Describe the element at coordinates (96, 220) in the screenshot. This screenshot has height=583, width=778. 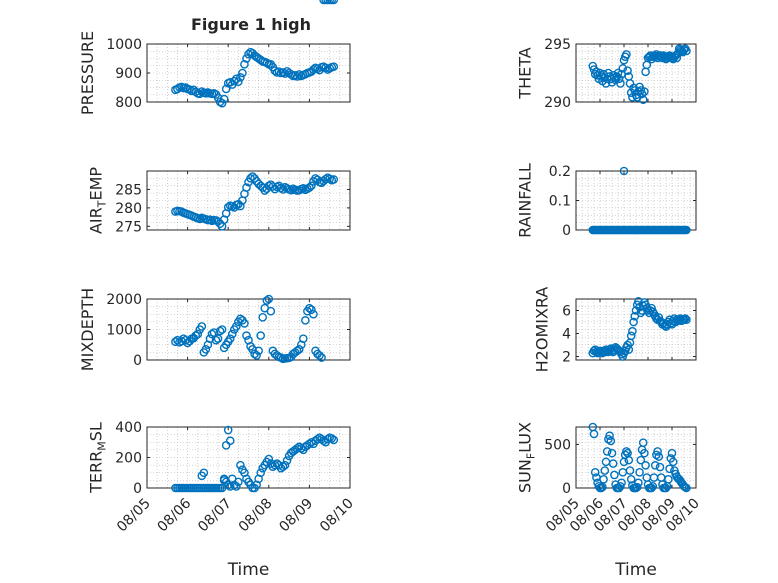
I see `y-axis-label-main: AIR` at that location.